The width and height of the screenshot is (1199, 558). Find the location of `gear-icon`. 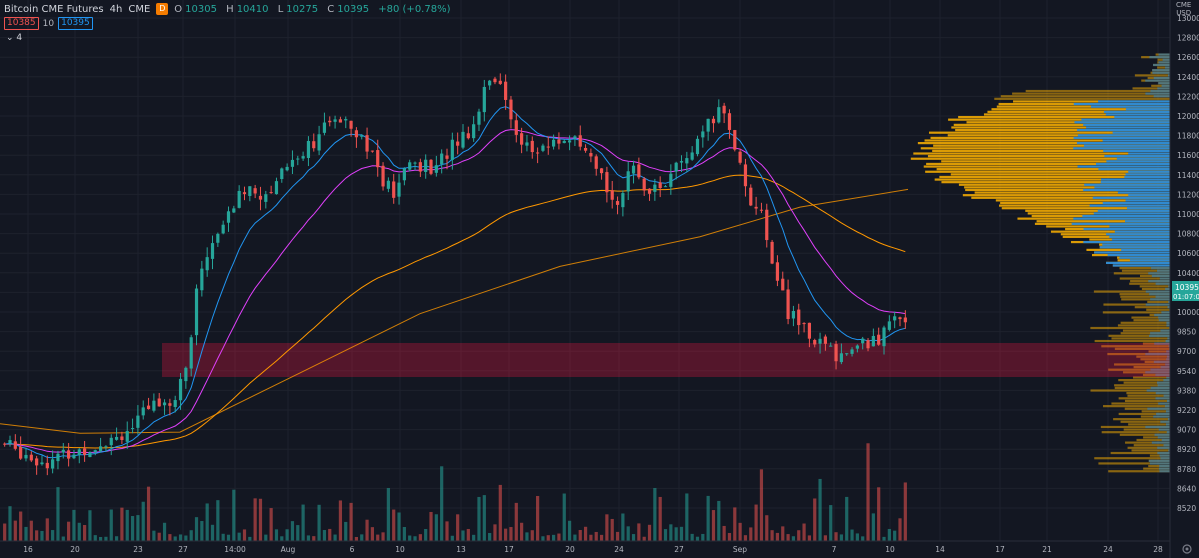

gear-icon is located at coordinates (1187, 549).